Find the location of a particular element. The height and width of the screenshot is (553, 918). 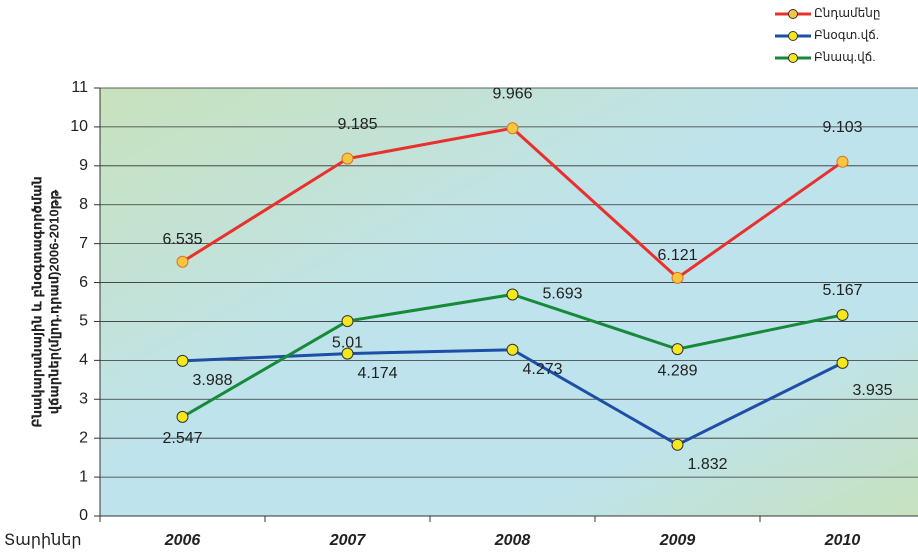

data-label: 2.547 is located at coordinates (182, 438).